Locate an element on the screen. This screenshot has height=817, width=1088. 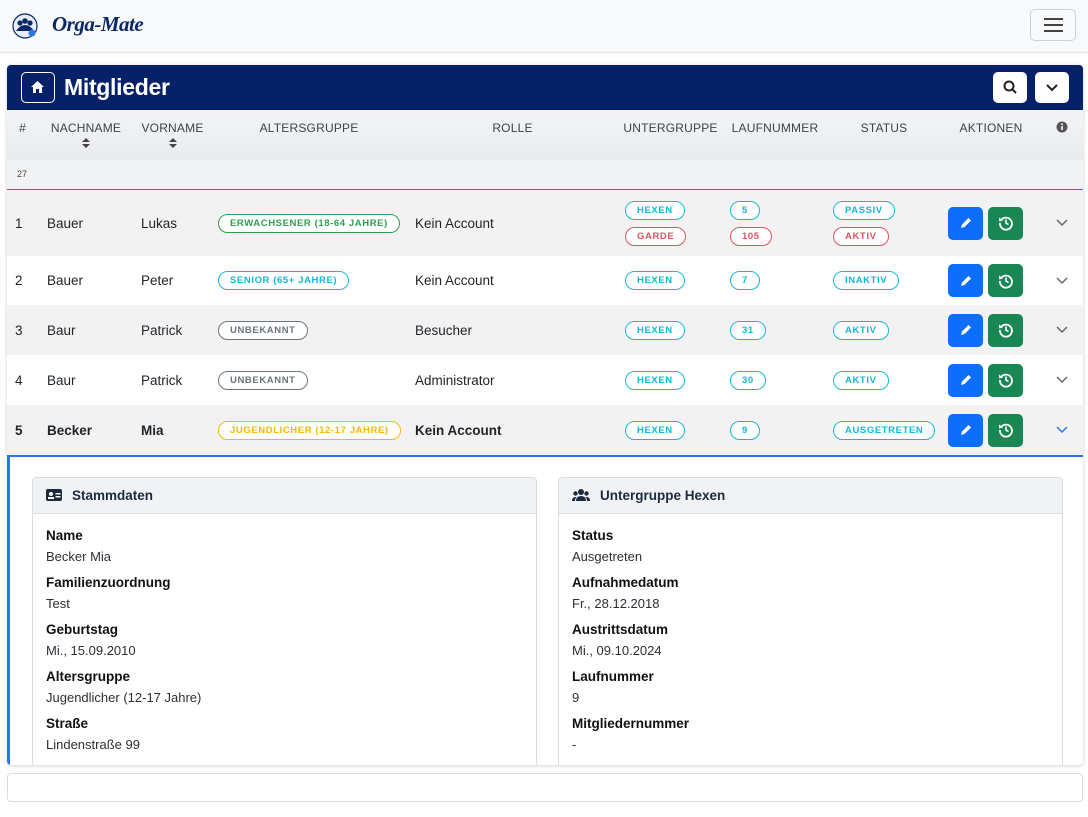
laufnummern-cell: 30 is located at coordinates (748, 380).